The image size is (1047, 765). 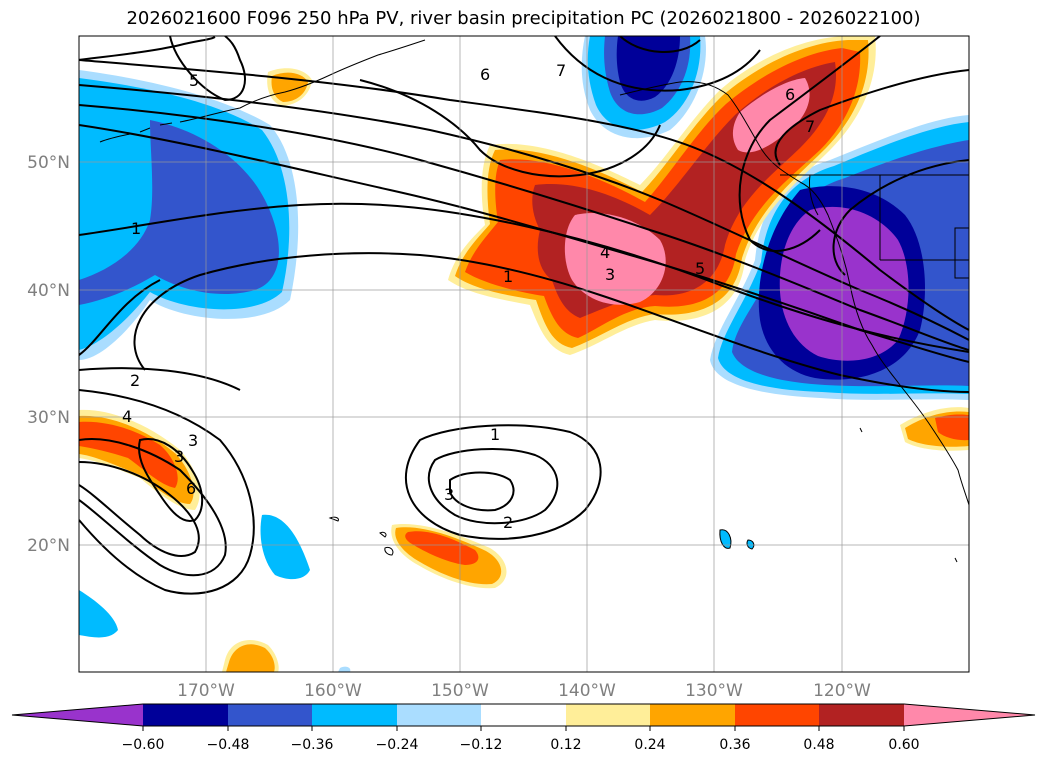 What do you see at coordinates (565, 745) in the screenshot?
I see `colorbar-tick-label: 0.12` at bounding box center [565, 745].